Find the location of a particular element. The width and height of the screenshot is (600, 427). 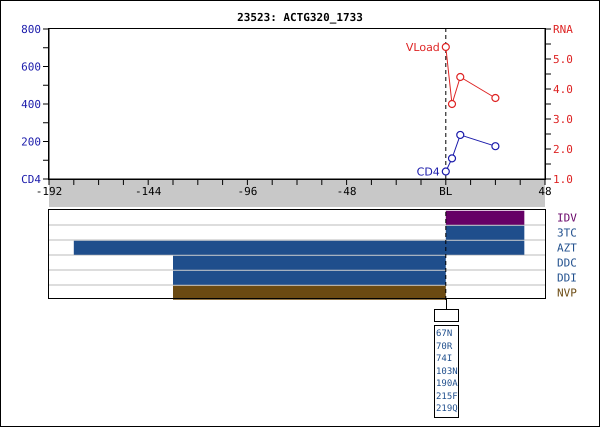

y-tick-label: 400 is located at coordinates (31, 104).